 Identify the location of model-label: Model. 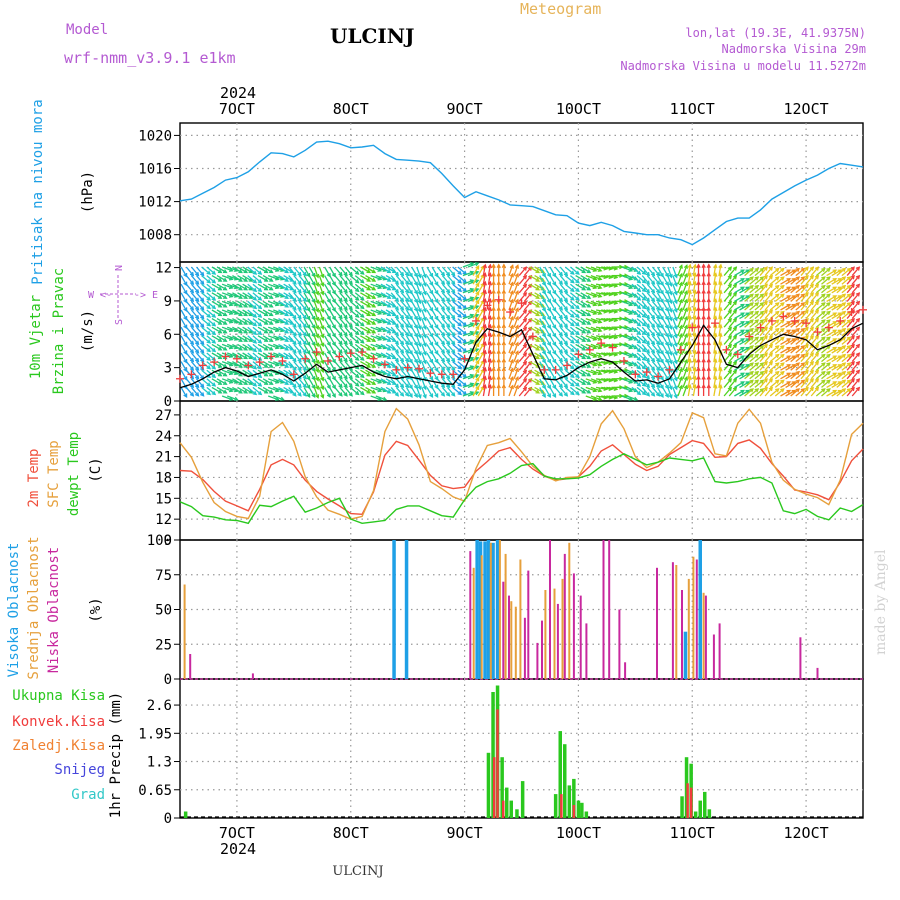
(87, 30).